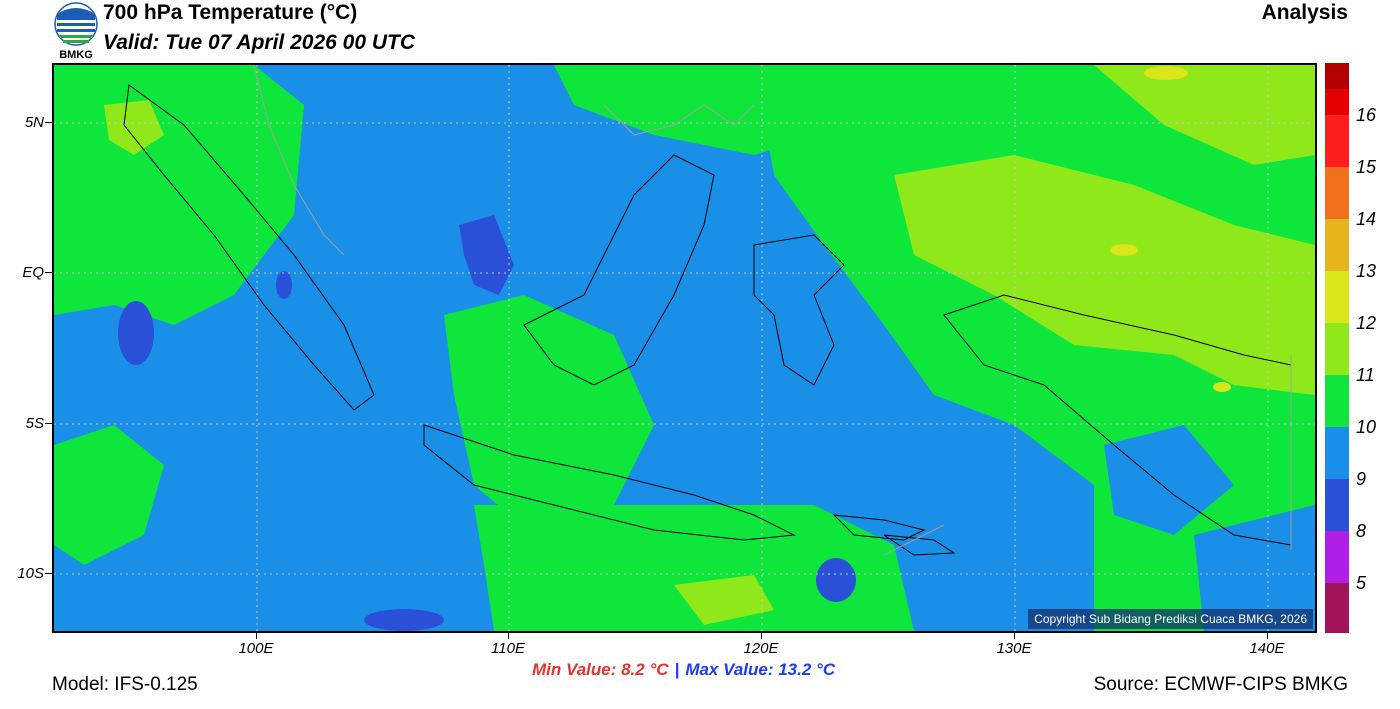  Describe the element at coordinates (1267, 648) in the screenshot. I see `lon-label-140e: 140E` at that location.